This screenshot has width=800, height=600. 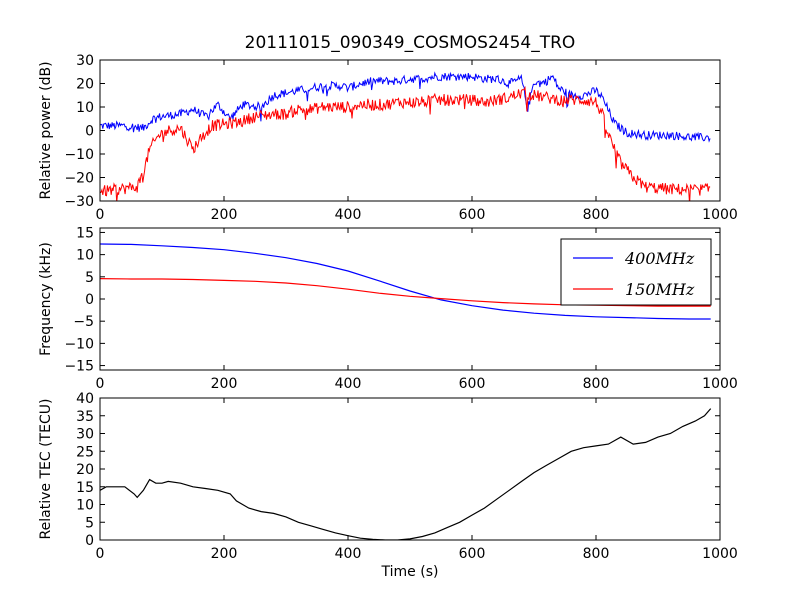 I want to click on legend-entry: 400MHz, so click(x=659, y=258).